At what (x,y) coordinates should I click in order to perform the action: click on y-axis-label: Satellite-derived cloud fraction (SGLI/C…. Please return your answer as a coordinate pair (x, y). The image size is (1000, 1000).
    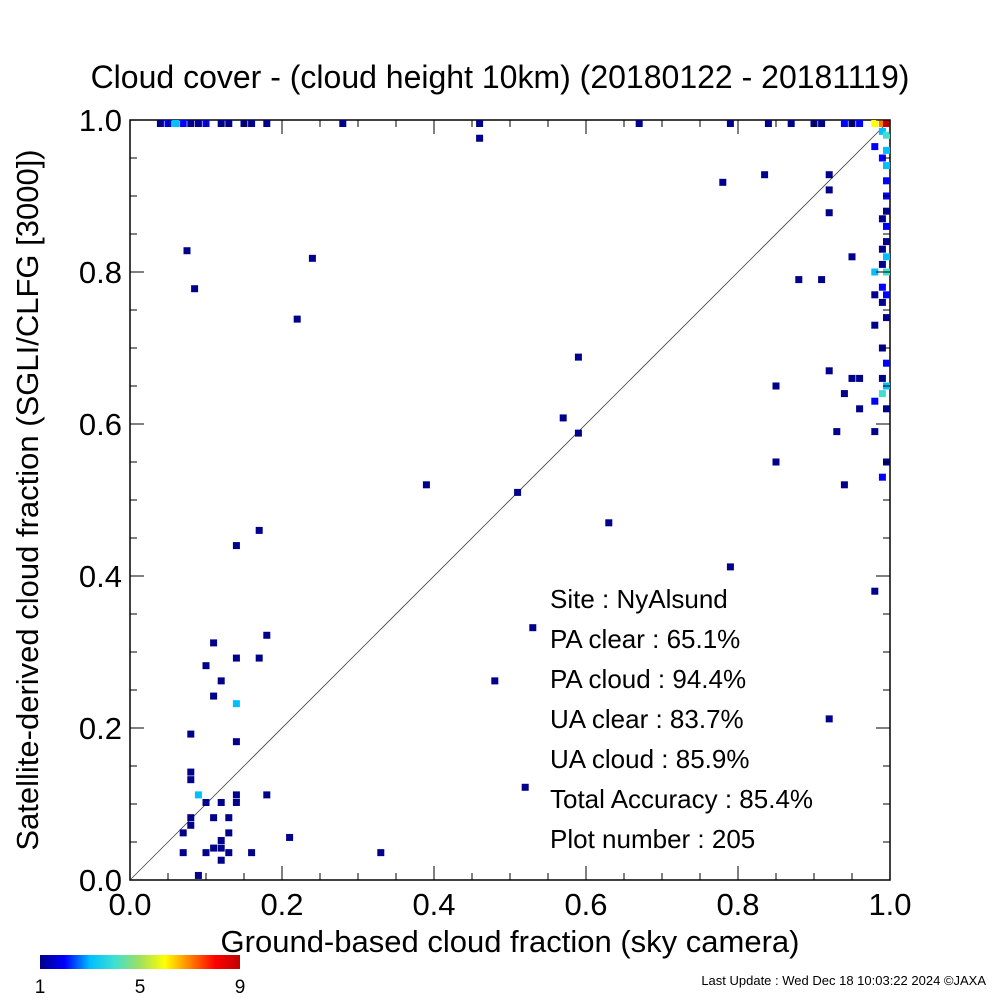
    Looking at the image, I should click on (27, 499).